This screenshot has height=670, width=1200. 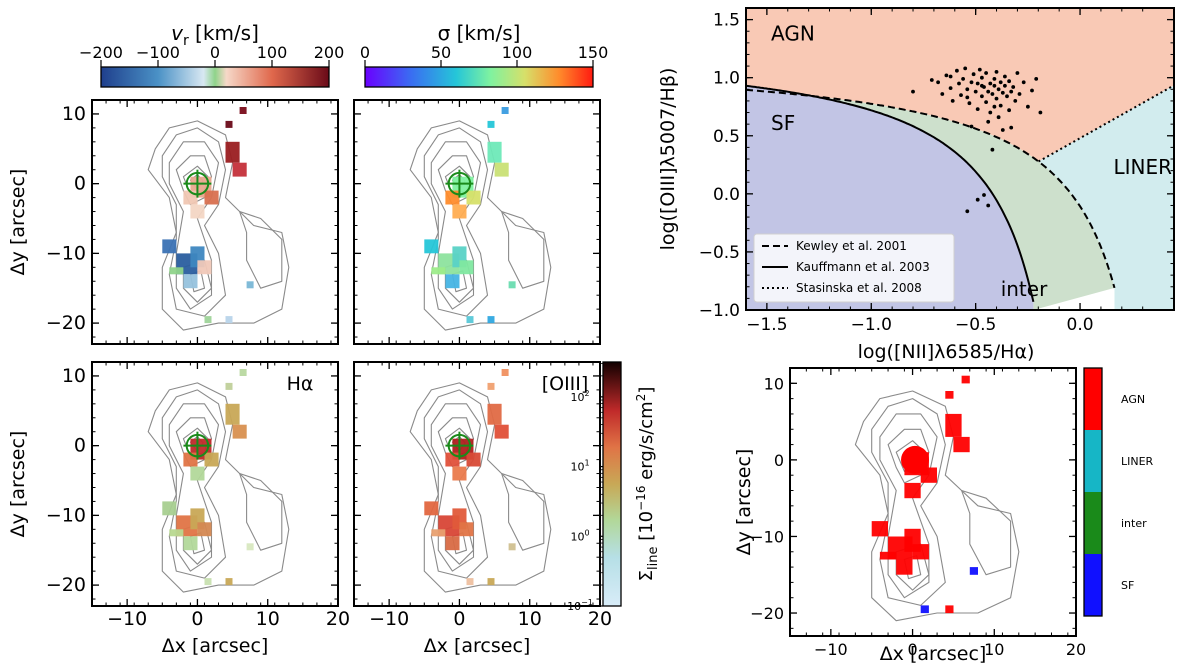 I want to click on text-part: line, so click(x=653, y=558).